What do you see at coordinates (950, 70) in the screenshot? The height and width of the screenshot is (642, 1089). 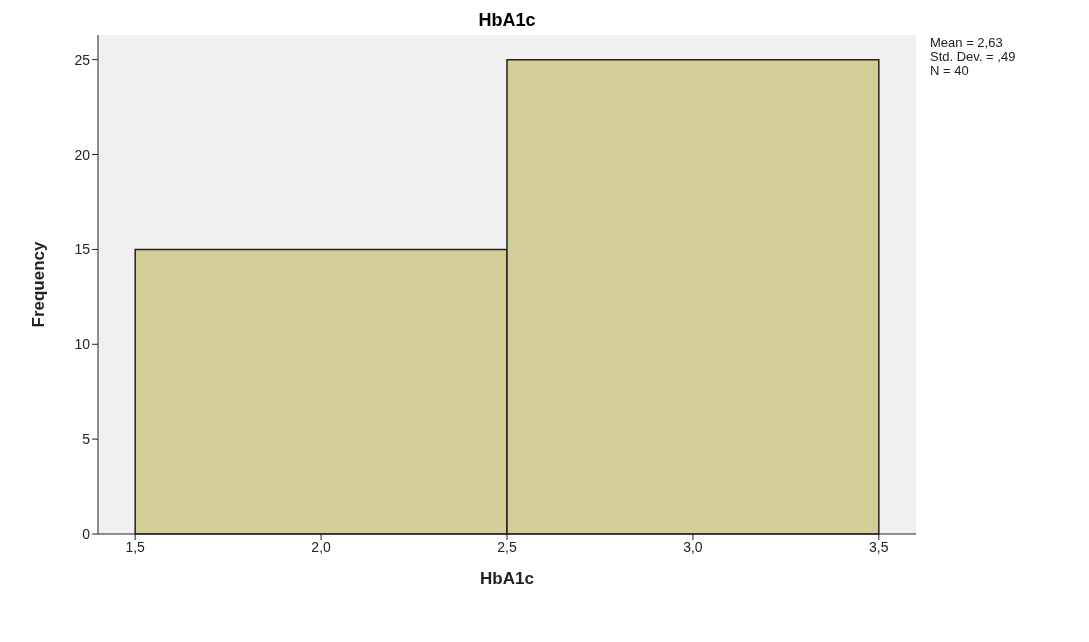 I see `text: N = 40` at bounding box center [950, 70].